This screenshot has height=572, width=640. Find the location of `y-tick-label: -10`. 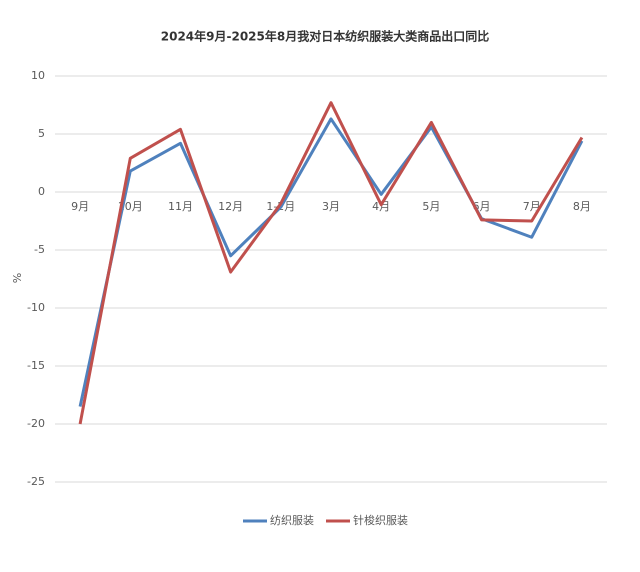

y-tick-label: -10 is located at coordinates (36, 307).